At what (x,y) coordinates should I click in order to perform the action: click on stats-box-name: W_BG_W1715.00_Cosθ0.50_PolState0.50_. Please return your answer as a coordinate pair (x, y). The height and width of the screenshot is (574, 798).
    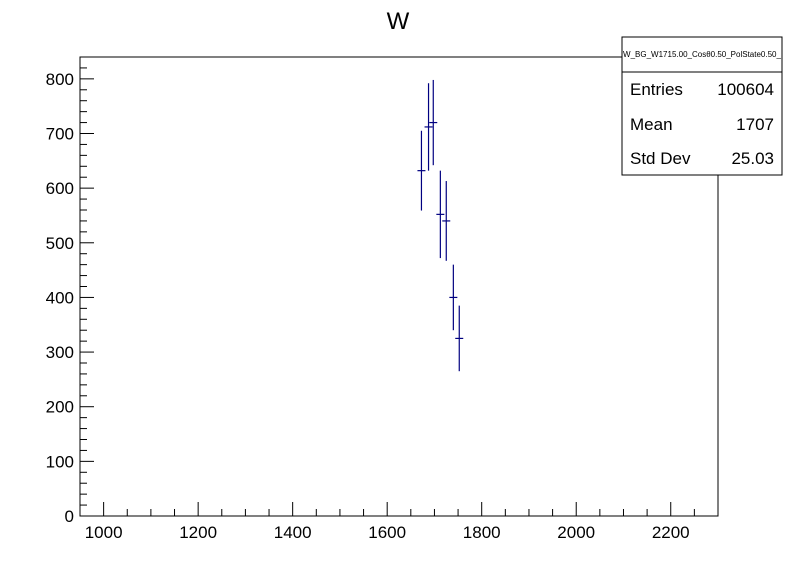
    Looking at the image, I should click on (702, 54).